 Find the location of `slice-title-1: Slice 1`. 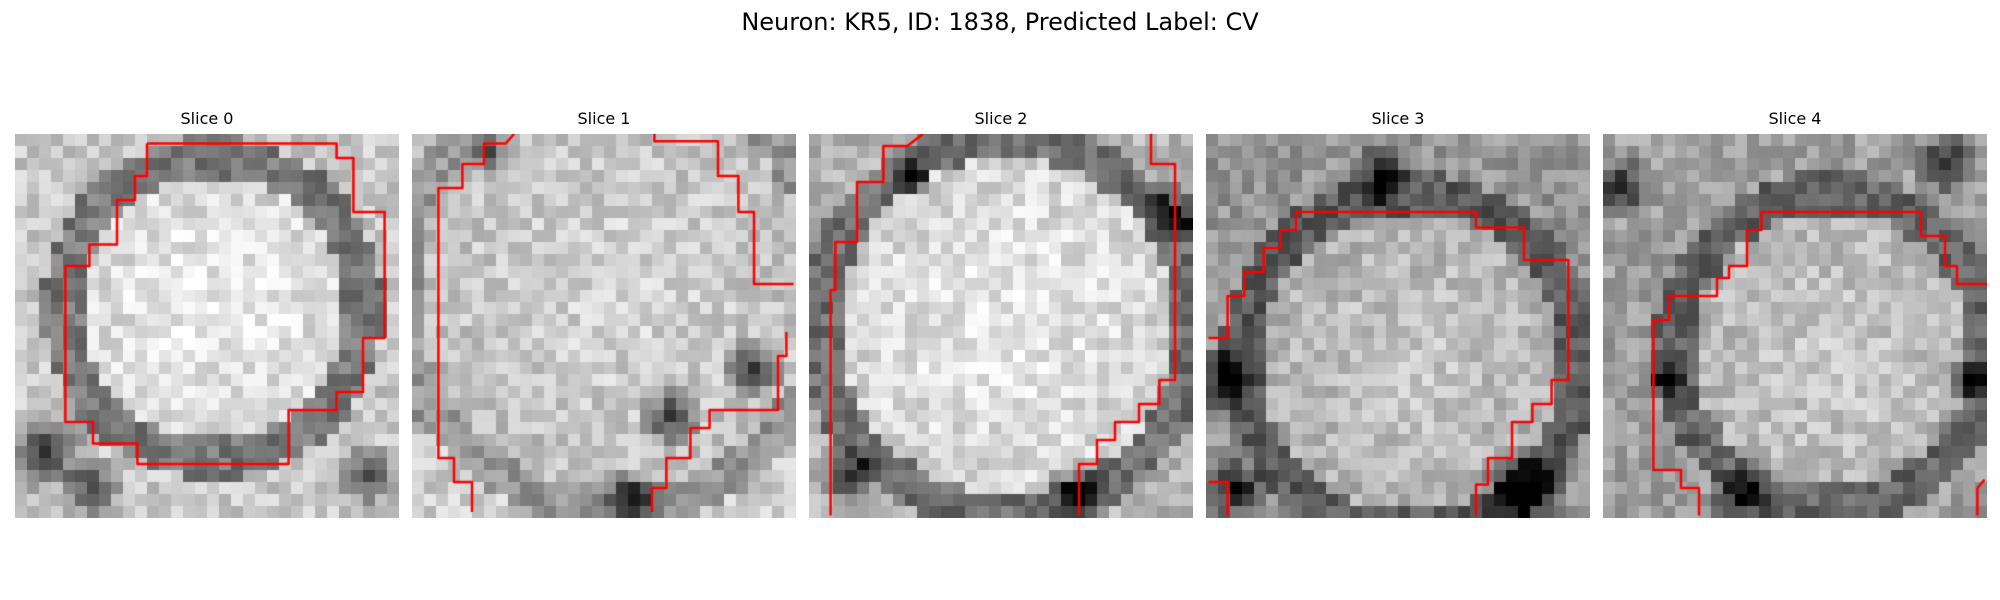

slice-title-1: Slice 1 is located at coordinates (604, 118).